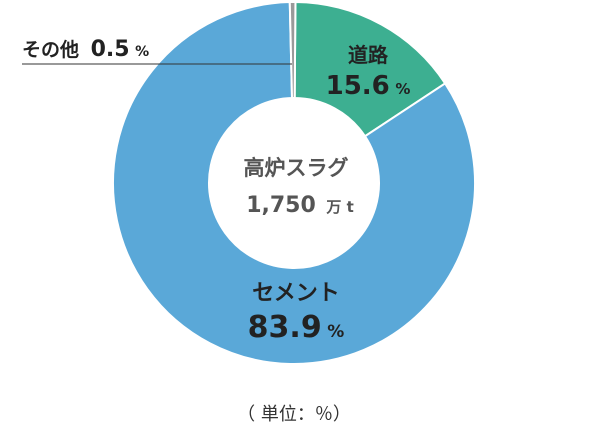  What do you see at coordinates (281, 205) in the screenshot?
I see `center-value: 1,750` at bounding box center [281, 205].